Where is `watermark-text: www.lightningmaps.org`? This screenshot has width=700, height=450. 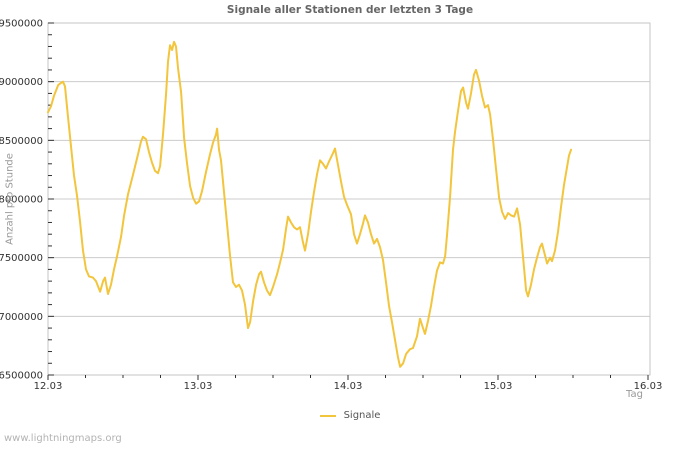 watermark-text: www.lightningmaps.org is located at coordinates (63, 438).